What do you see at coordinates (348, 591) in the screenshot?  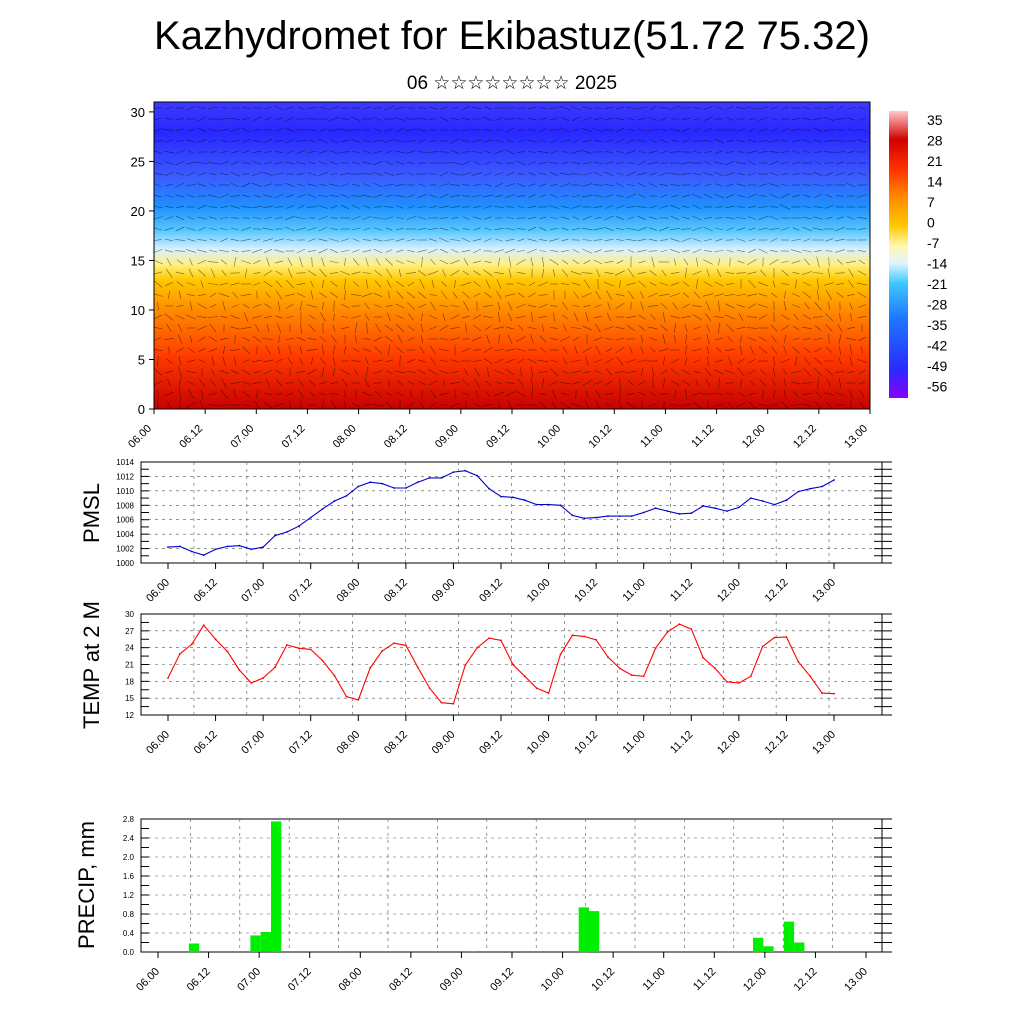 I see `x-tick-label: 08.00` at bounding box center [348, 591].